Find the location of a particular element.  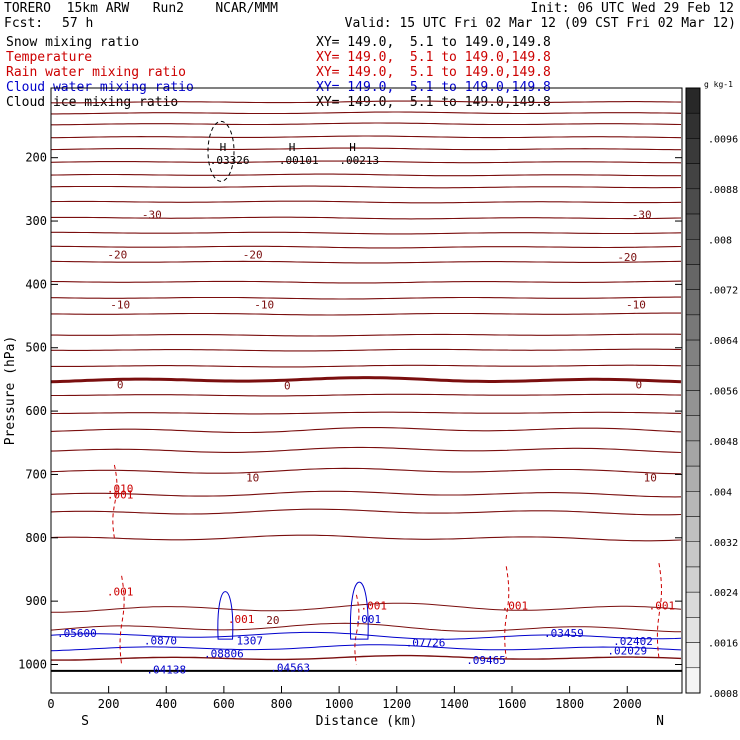

x-tick-label: 1000 is located at coordinates (339, 704).